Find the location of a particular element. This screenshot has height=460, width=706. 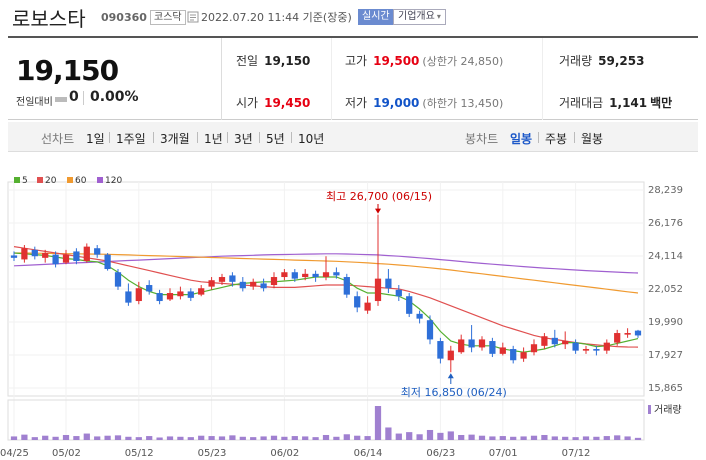

stat-volume: 거래량 59,253 is located at coordinates (601, 60).